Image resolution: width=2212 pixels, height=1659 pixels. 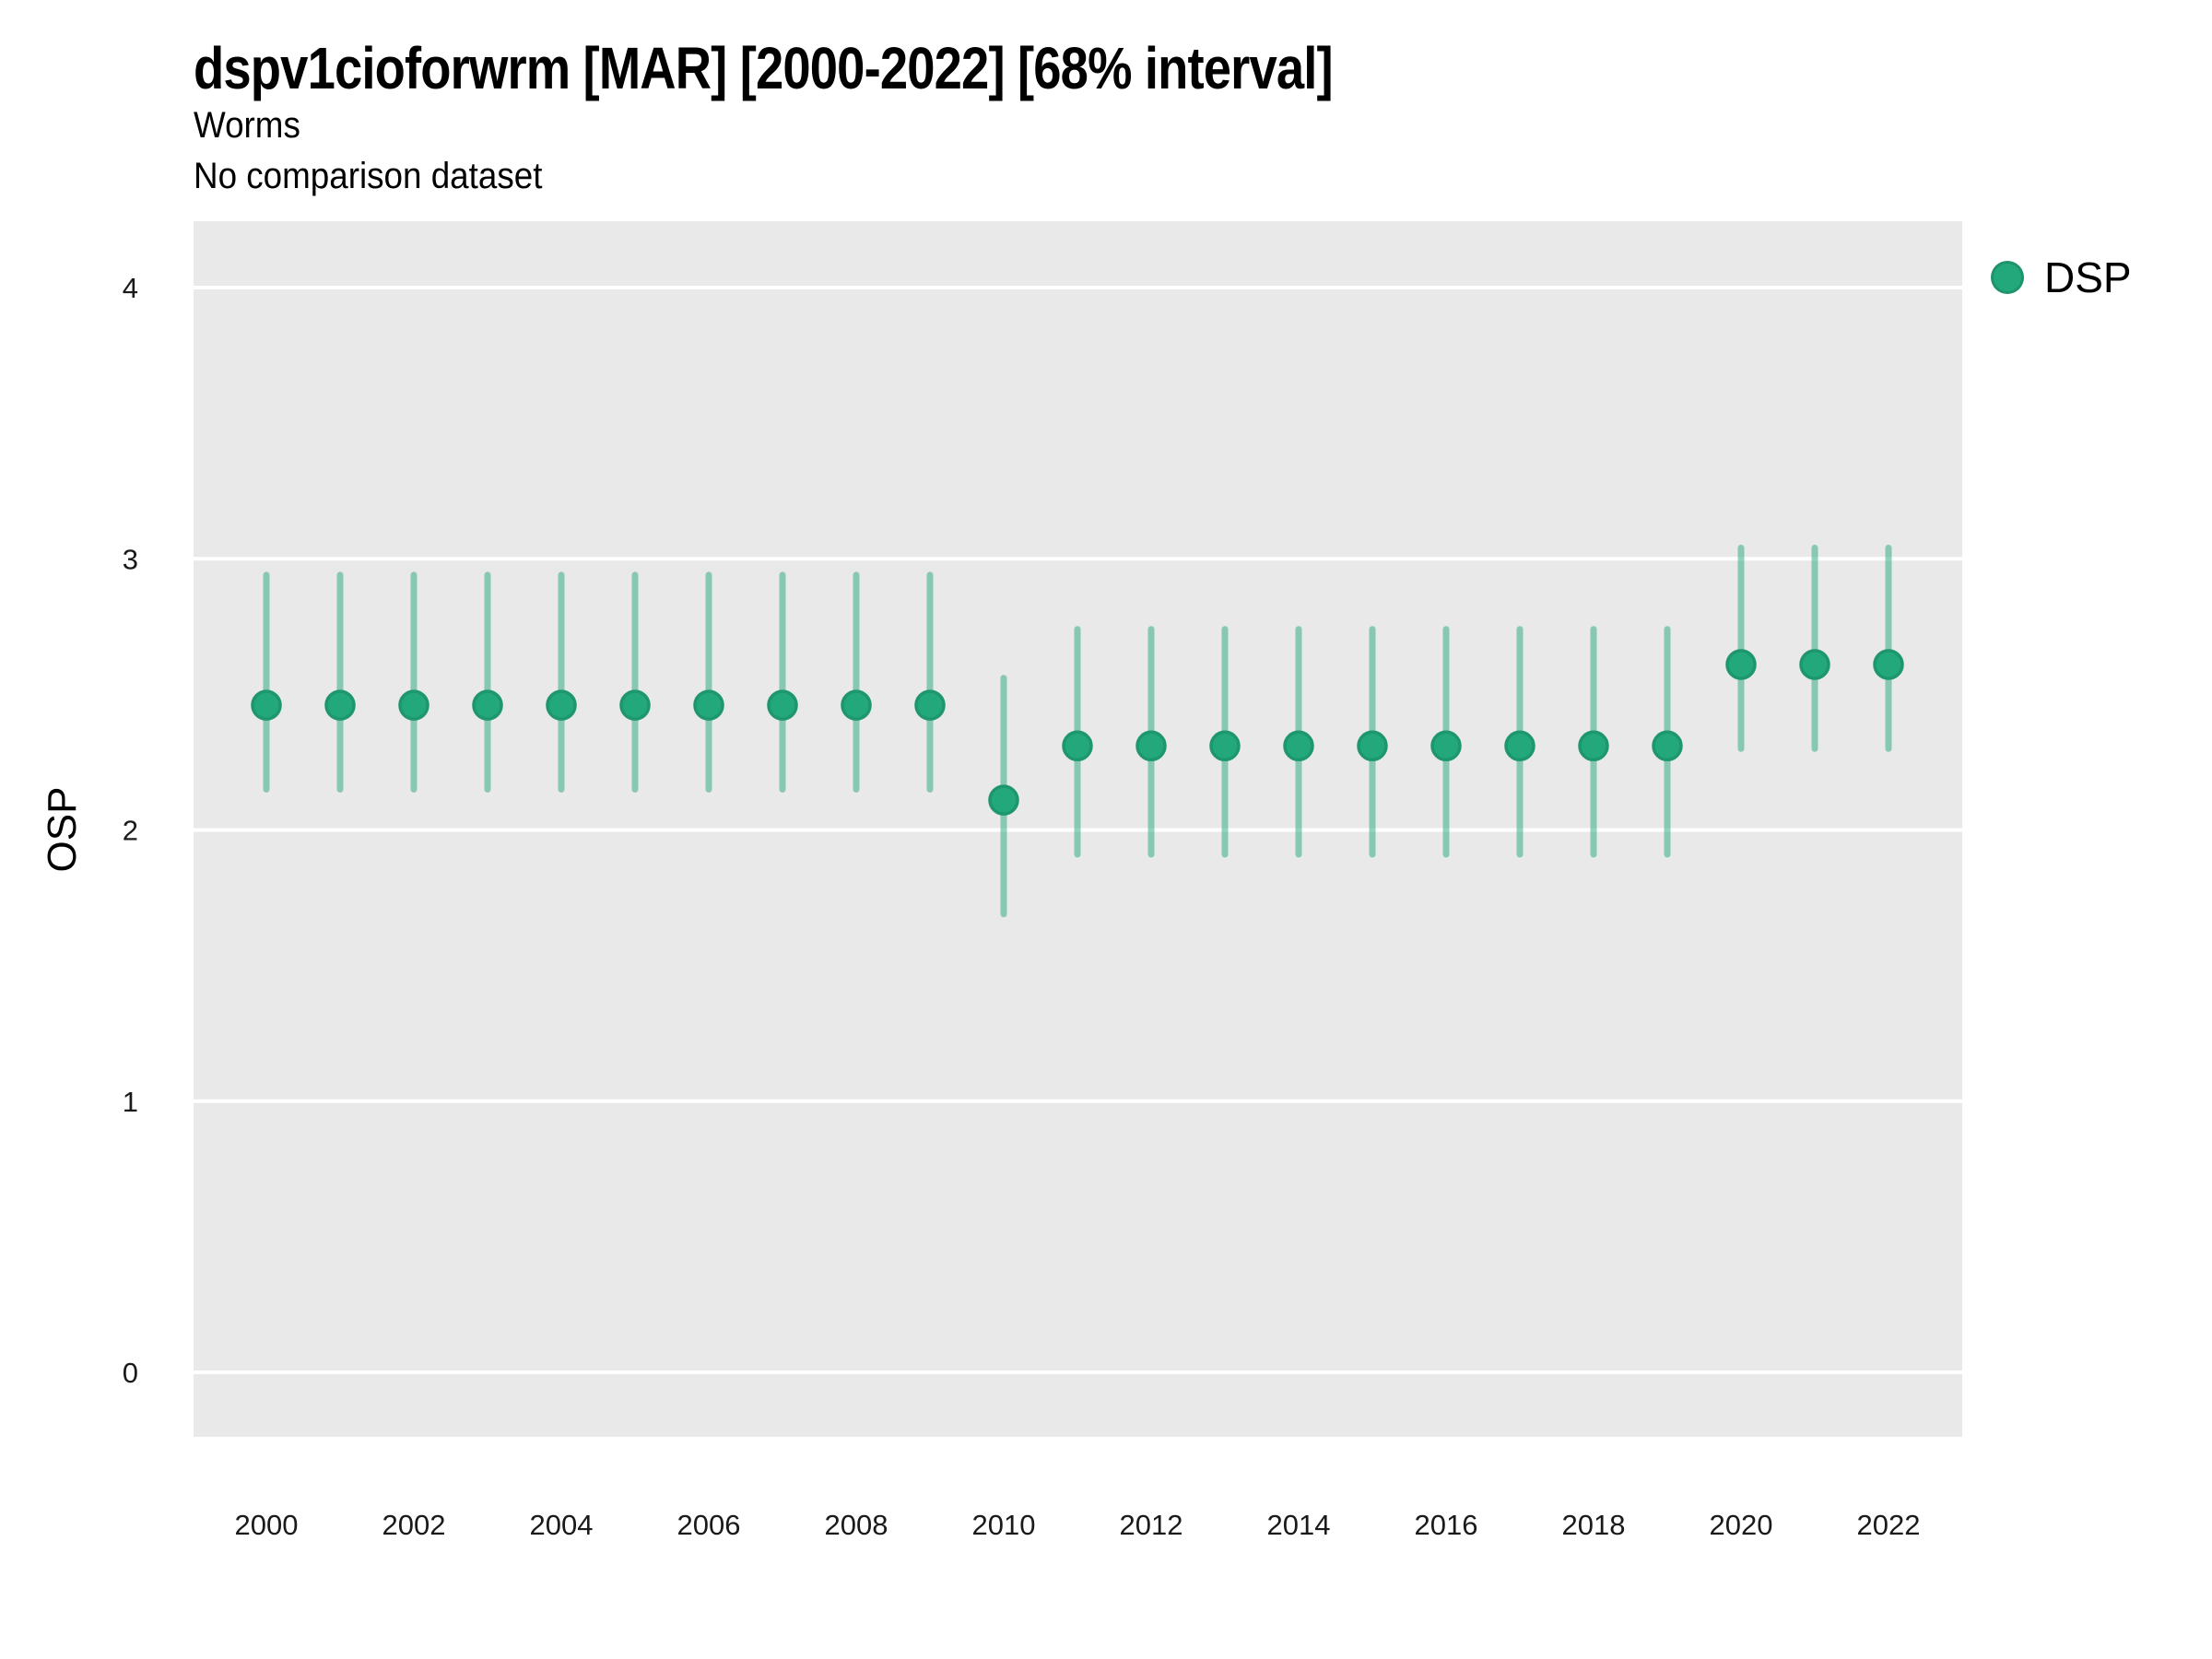 I want to click on x-tick-label-2008: 2008, so click(x=856, y=1525).